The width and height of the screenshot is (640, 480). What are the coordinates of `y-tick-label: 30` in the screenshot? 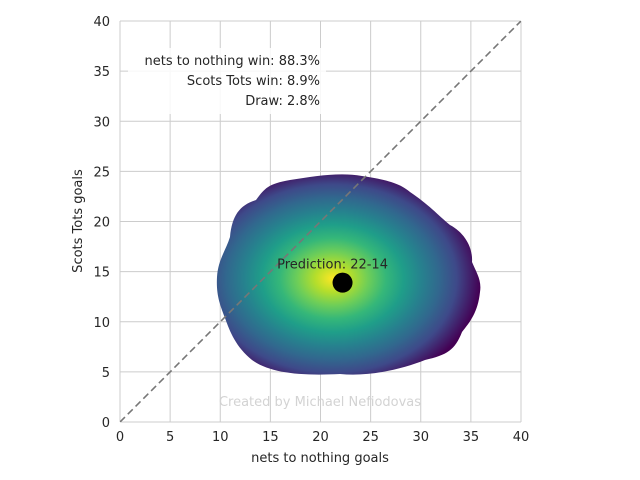 It's located at (101, 122).